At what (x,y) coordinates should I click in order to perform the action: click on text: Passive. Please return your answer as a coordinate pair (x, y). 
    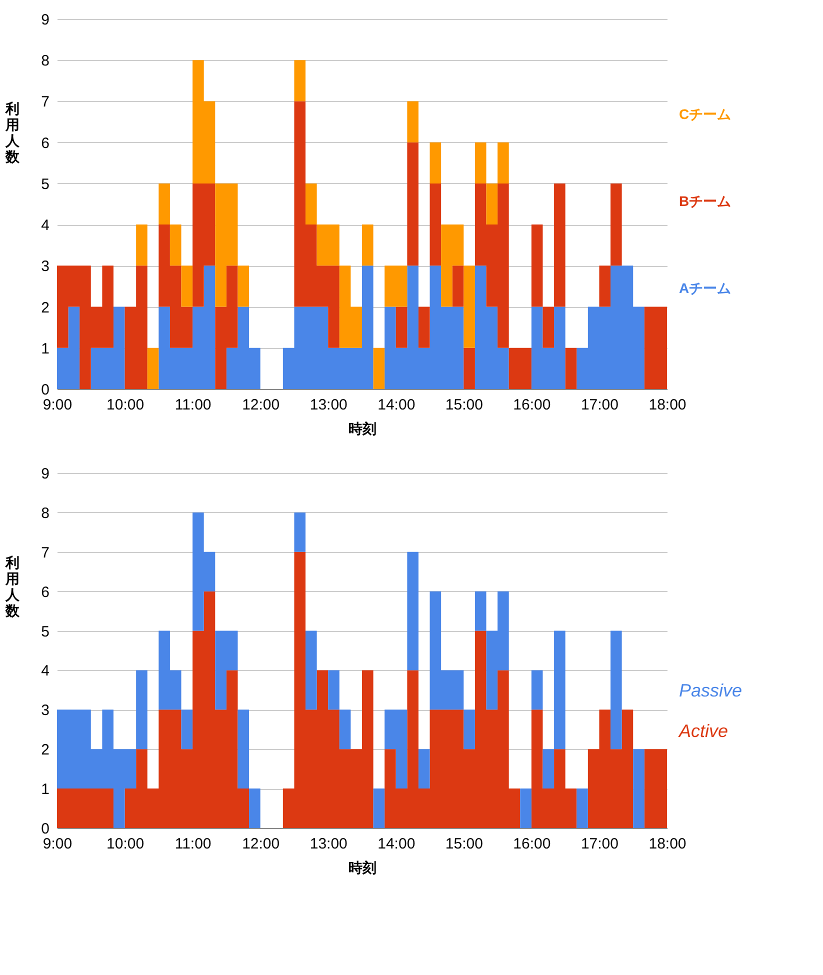
    Looking at the image, I should click on (710, 690).